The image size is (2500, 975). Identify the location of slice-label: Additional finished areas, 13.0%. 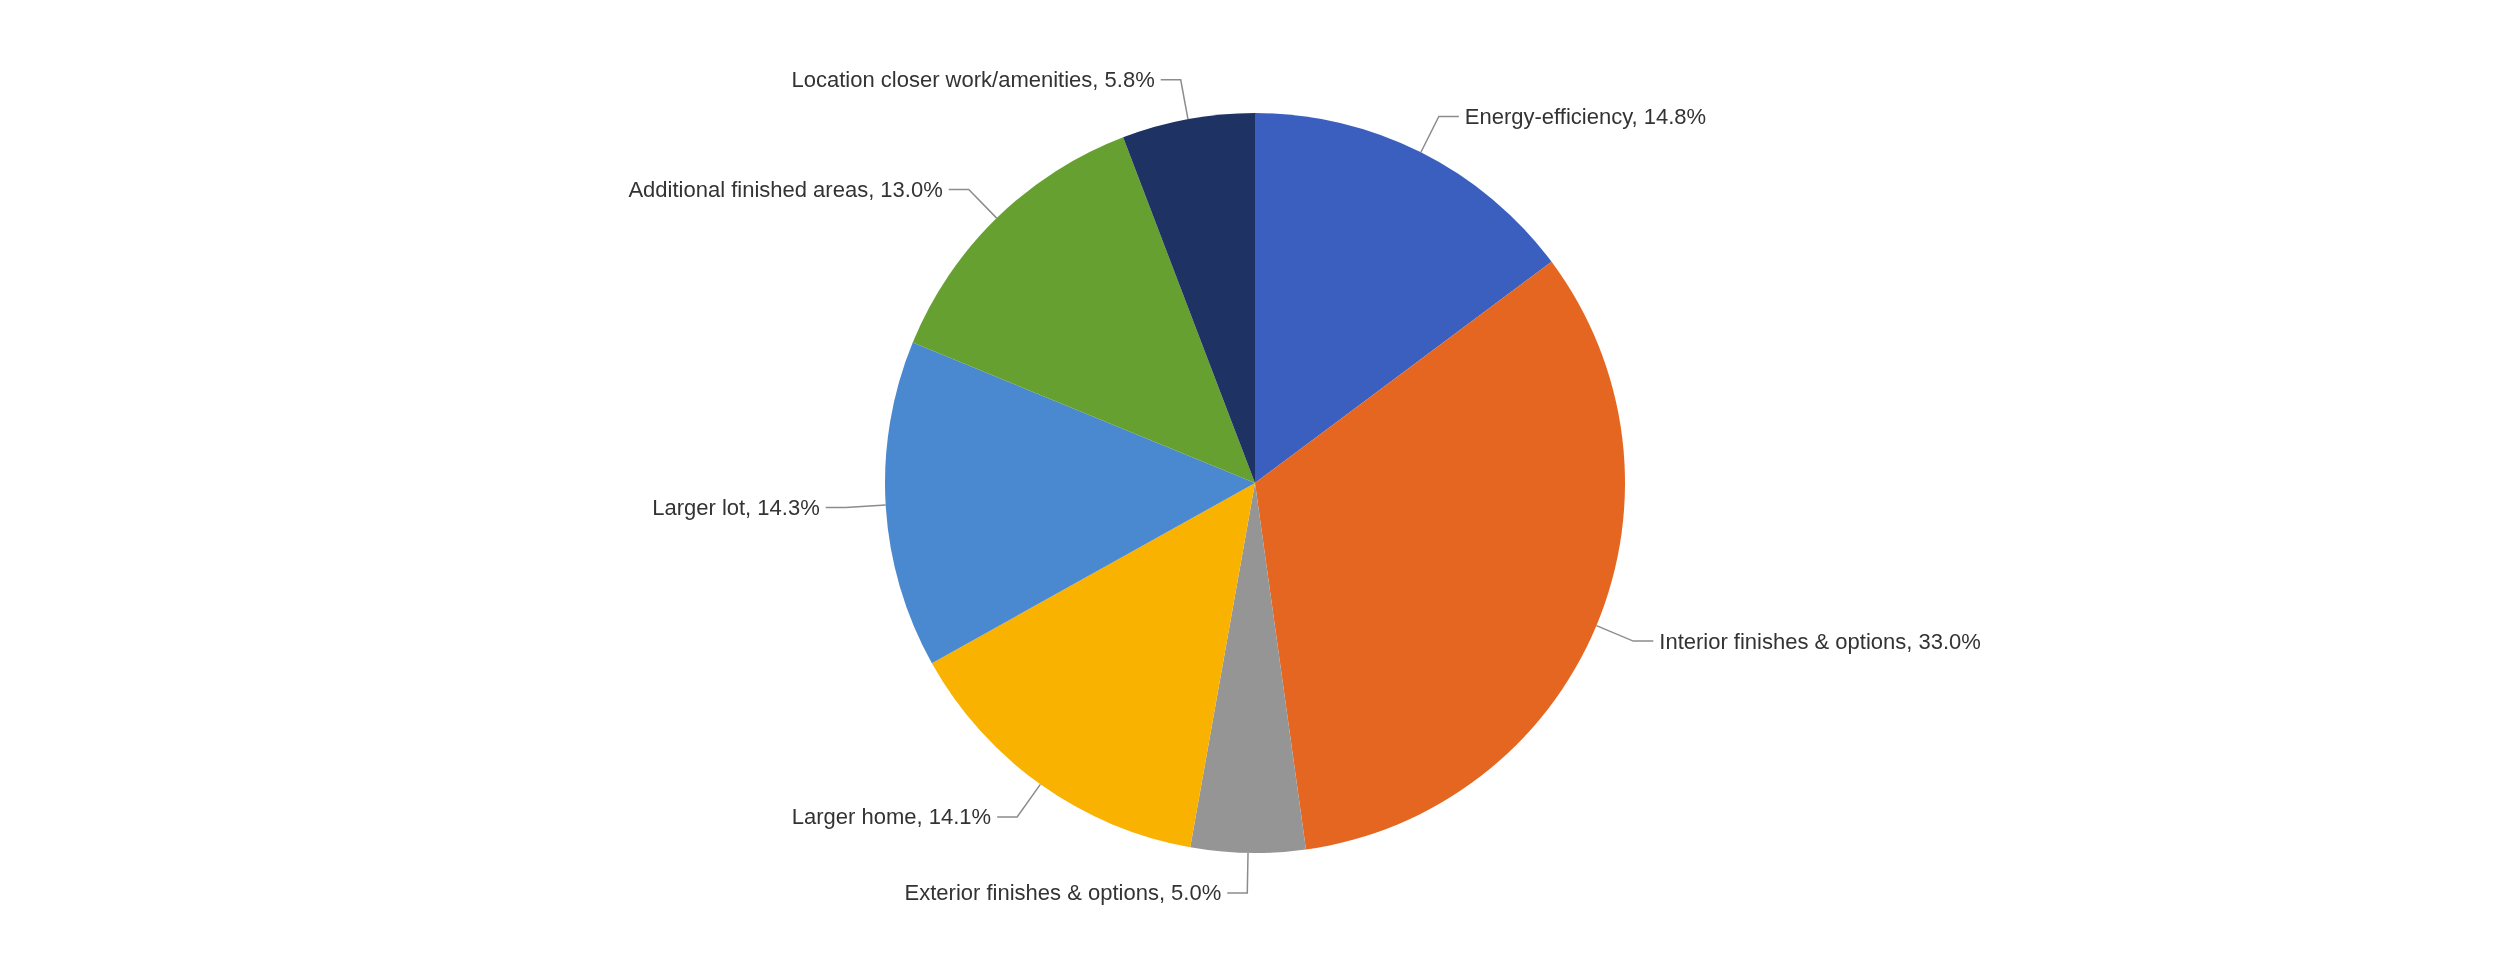
(785, 189).